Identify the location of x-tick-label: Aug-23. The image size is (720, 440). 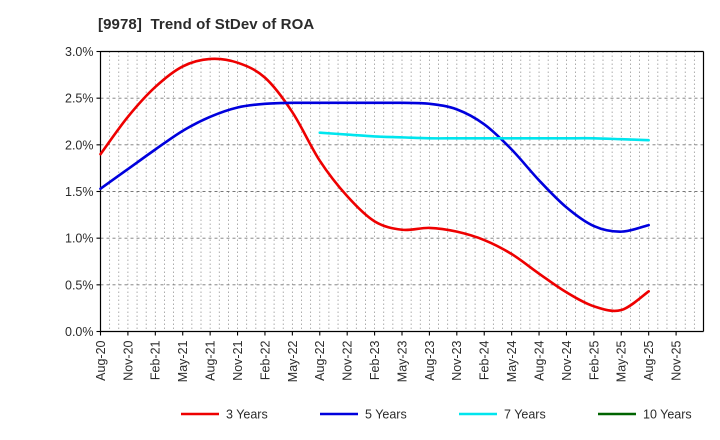
(430, 360).